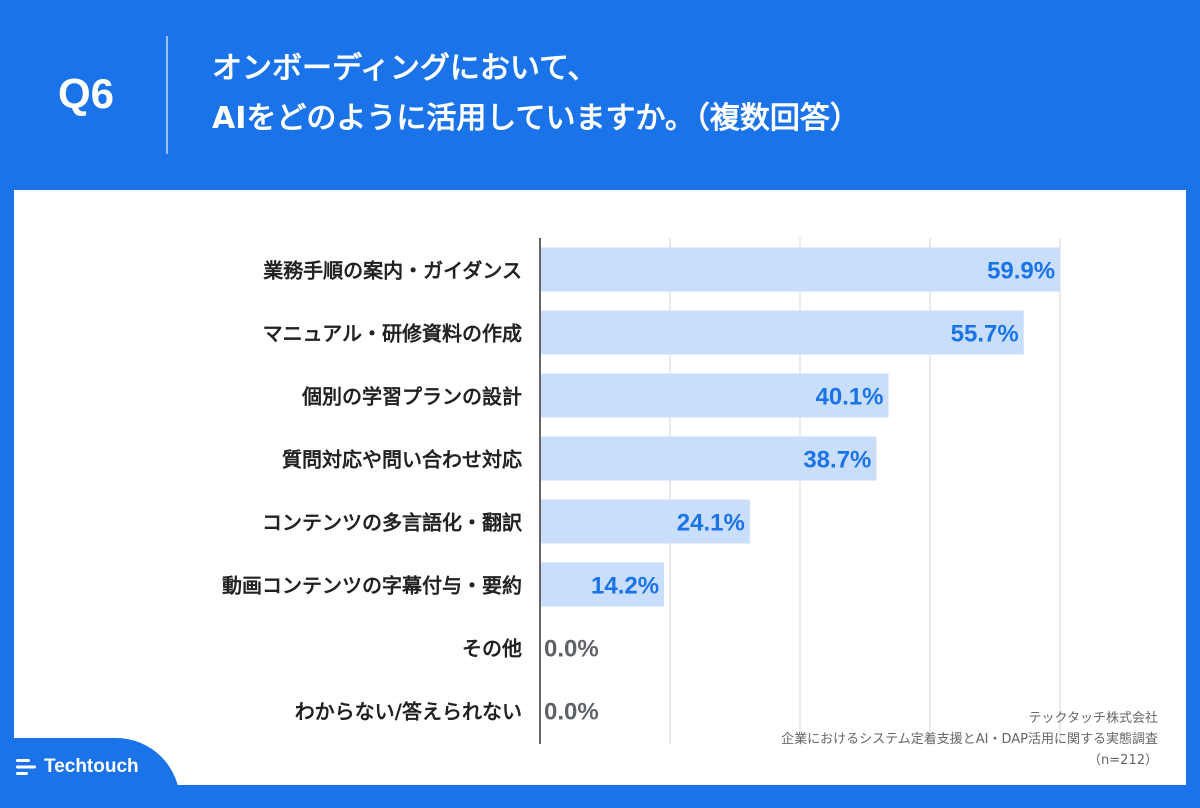  What do you see at coordinates (408, 712) in the screenshot?
I see `category-label: わからない/答えられない` at bounding box center [408, 712].